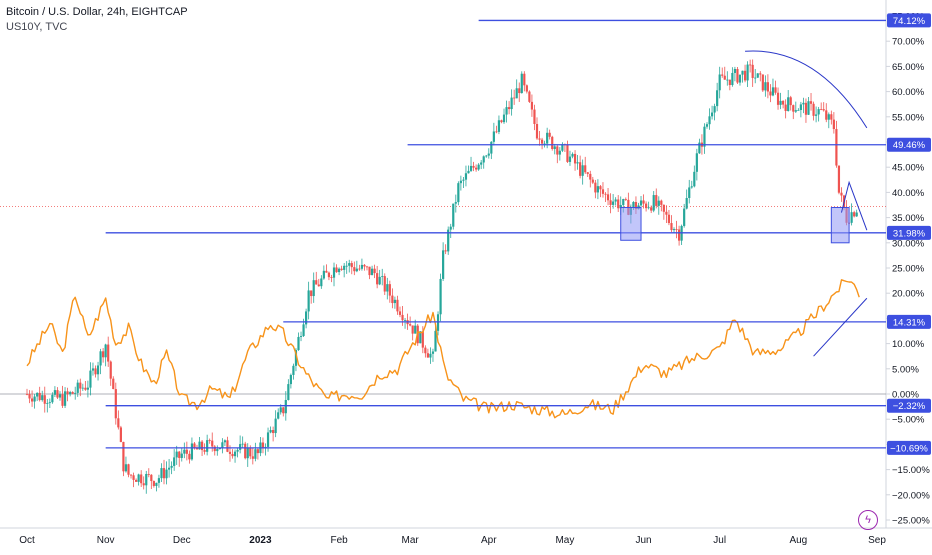 The width and height of the screenshot is (932, 555). Describe the element at coordinates (840, 327) in the screenshot. I see `uptrend-line` at that location.